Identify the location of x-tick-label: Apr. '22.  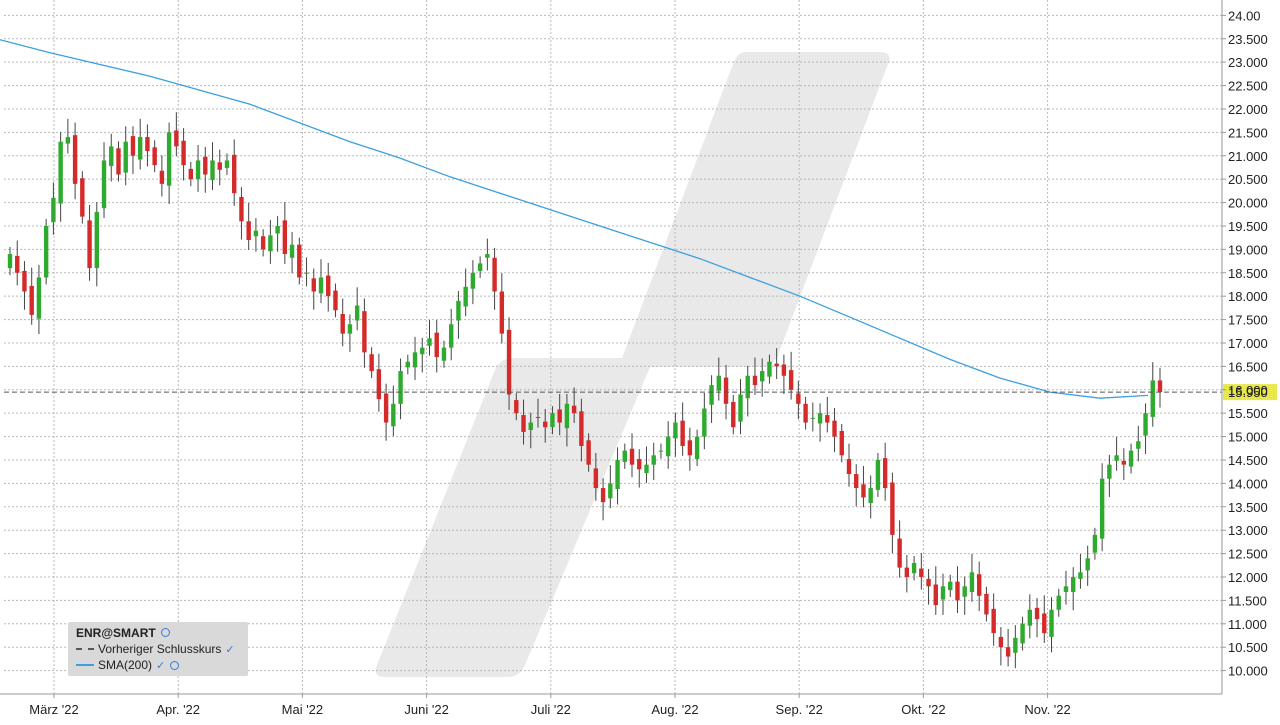
(178, 709).